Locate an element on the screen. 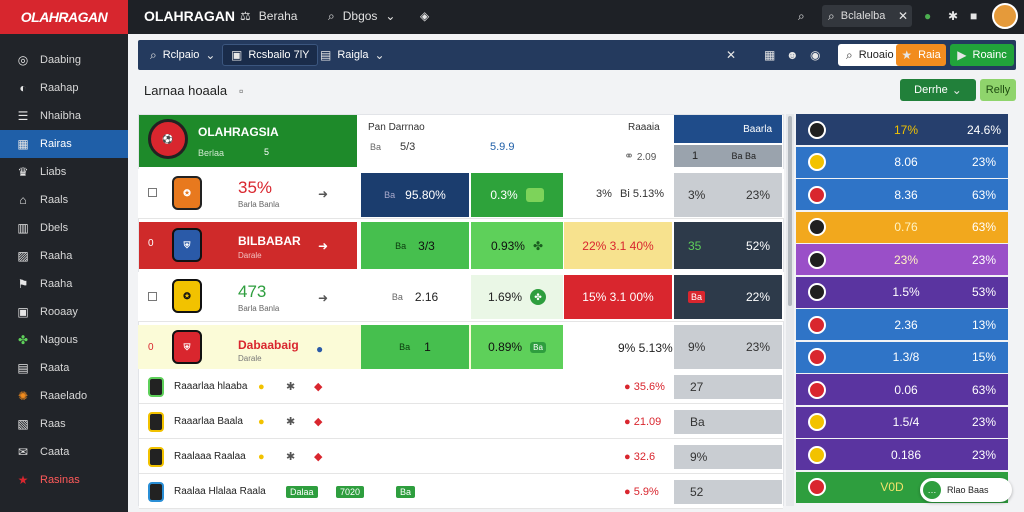  chart-icon: ▨ is located at coordinates (23, 256).